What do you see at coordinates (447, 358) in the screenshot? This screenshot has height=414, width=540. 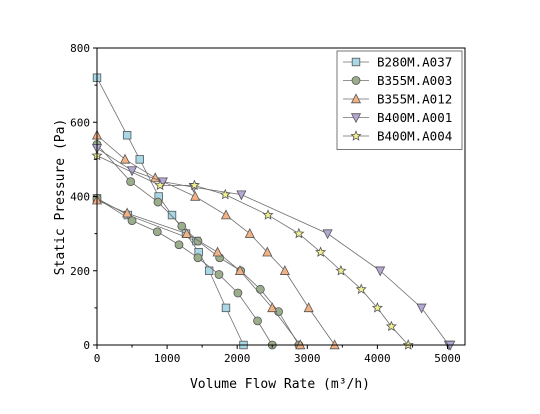 I see `x-tick-label: 5000` at bounding box center [447, 358].